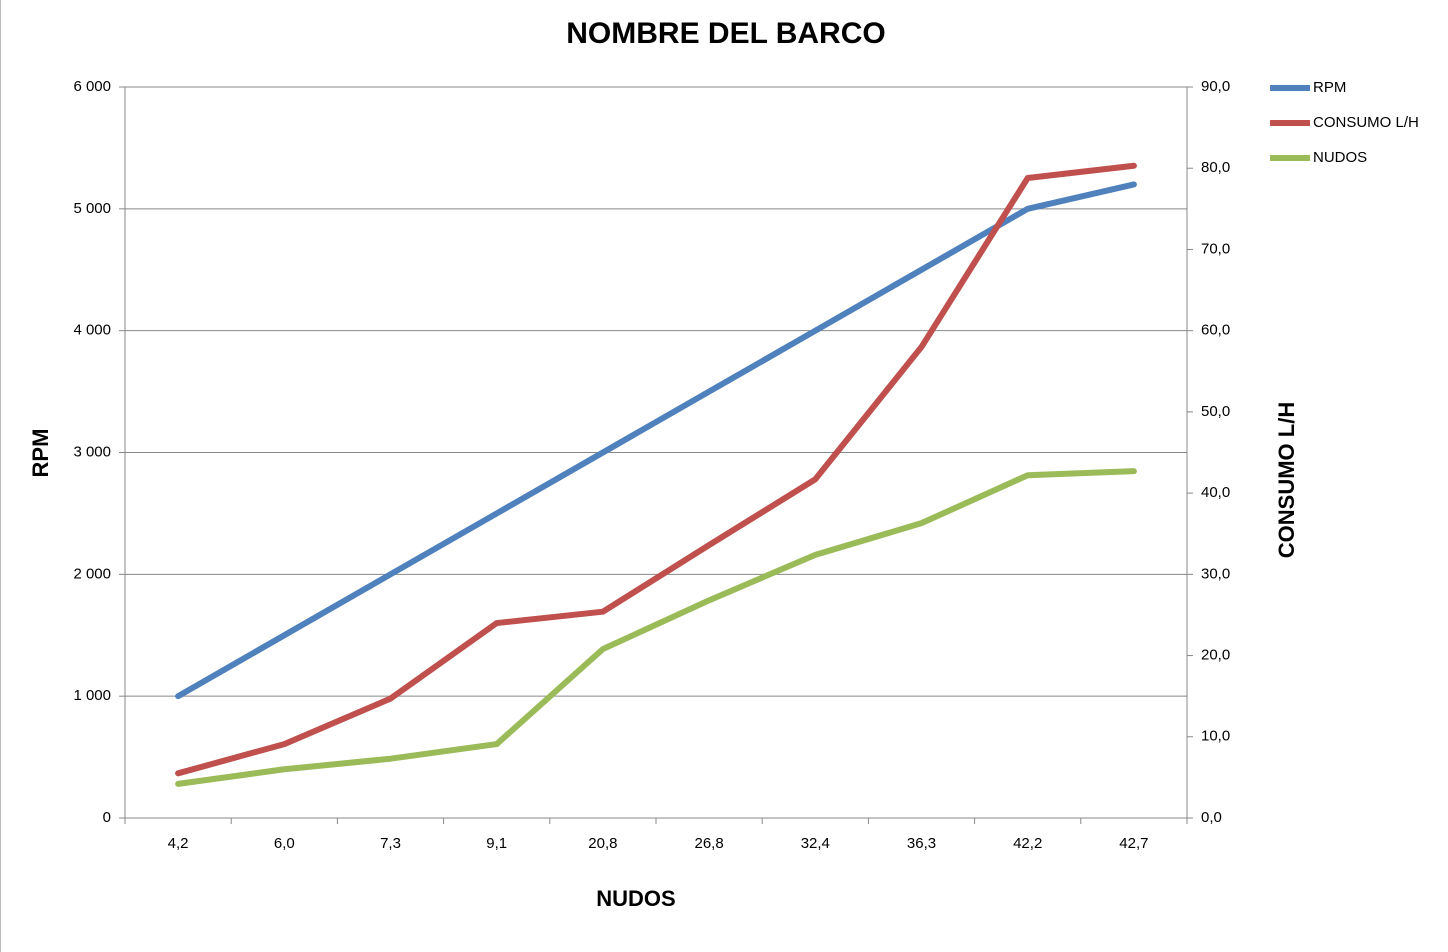 The height and width of the screenshot is (952, 1448). What do you see at coordinates (602, 843) in the screenshot?
I see `x-tick-label: 20,8` at bounding box center [602, 843].